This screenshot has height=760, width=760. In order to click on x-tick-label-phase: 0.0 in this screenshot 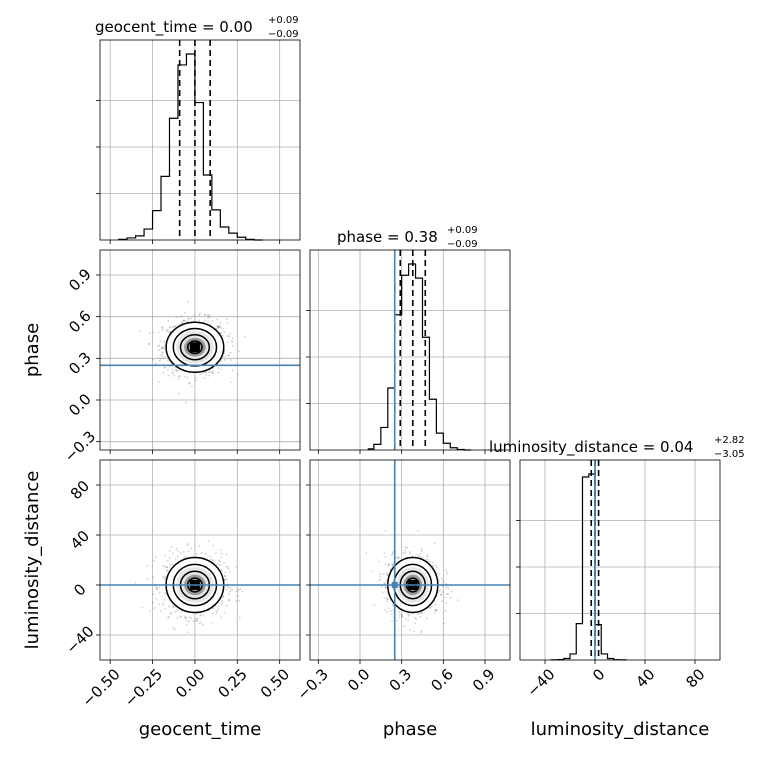, I will do `click(359, 680)`.